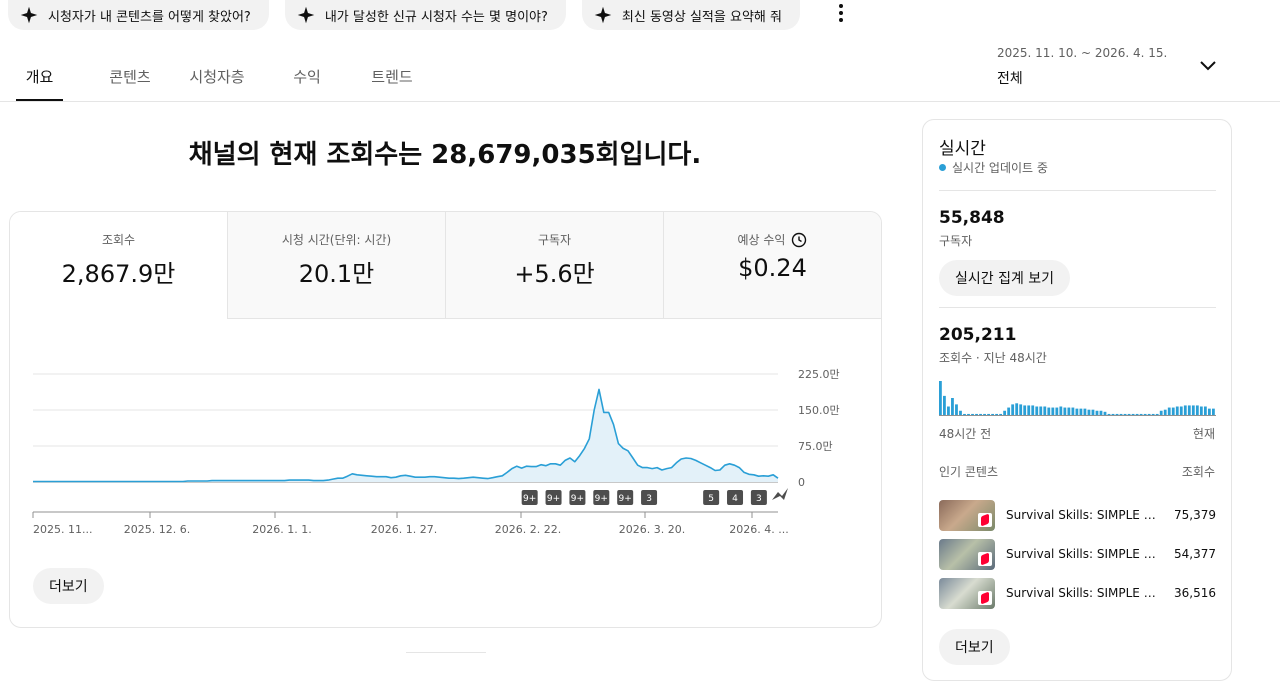 The width and height of the screenshot is (1280, 696). I want to click on metric-value: 2,867.9만, so click(118, 274).